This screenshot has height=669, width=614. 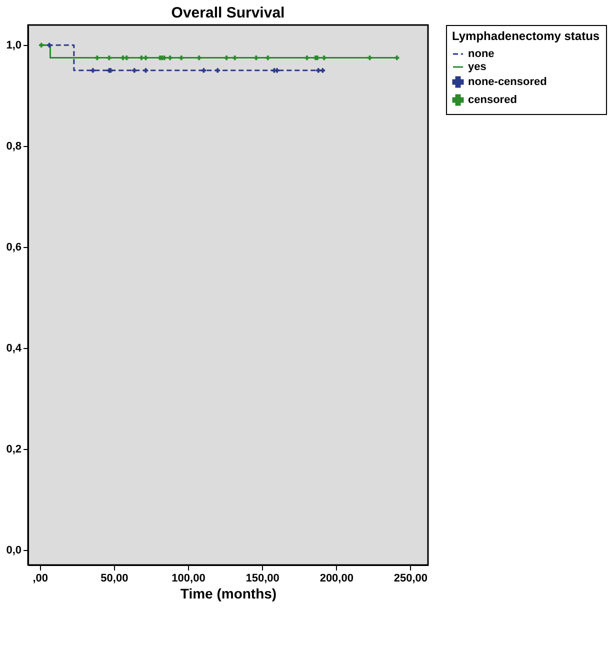 I want to click on x-tick-label: 200,00, so click(x=337, y=578).